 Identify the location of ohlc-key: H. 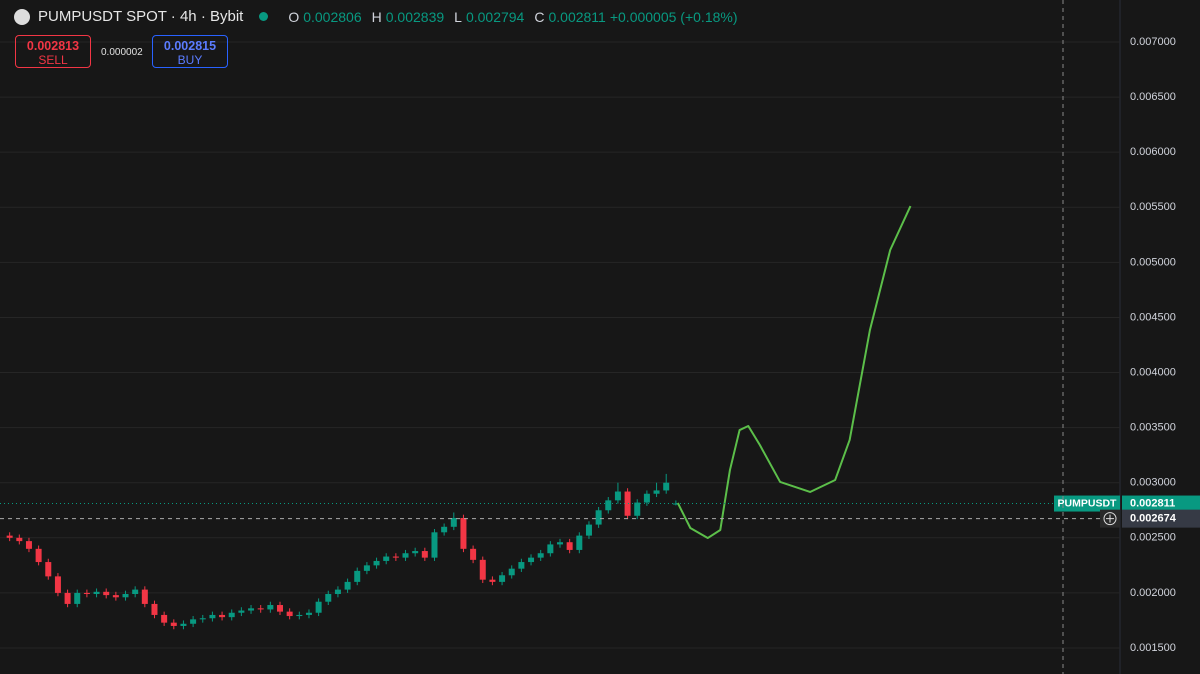
(376, 16).